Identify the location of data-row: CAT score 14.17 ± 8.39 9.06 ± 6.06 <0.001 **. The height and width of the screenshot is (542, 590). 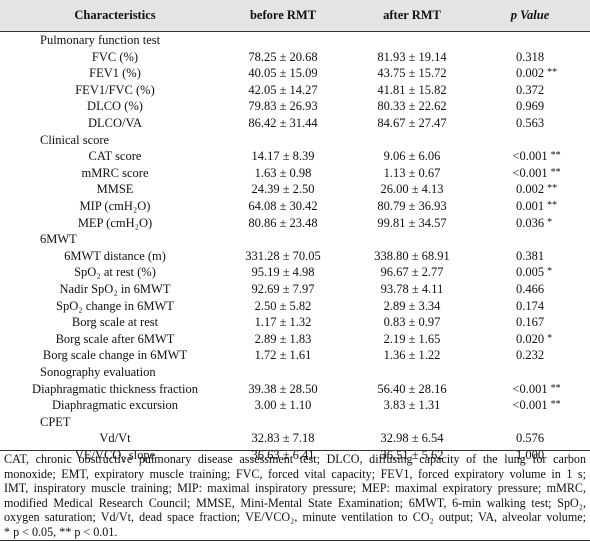
(295, 156).